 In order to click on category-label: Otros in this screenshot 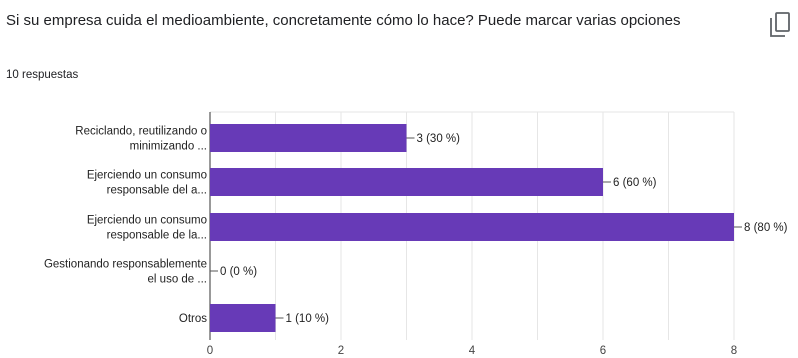, I will do `click(193, 319)`.